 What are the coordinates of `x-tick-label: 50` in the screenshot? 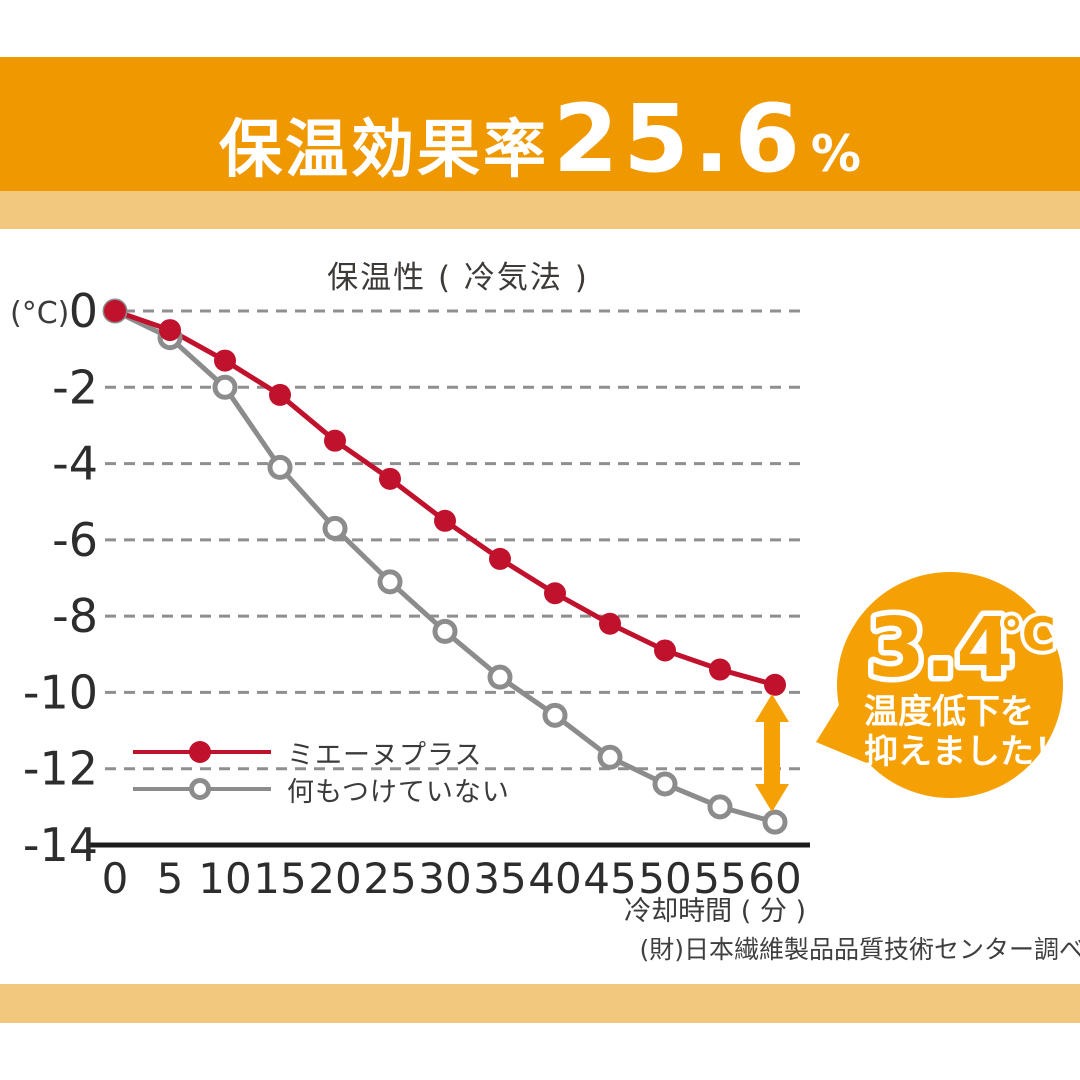 It's located at (664, 878).